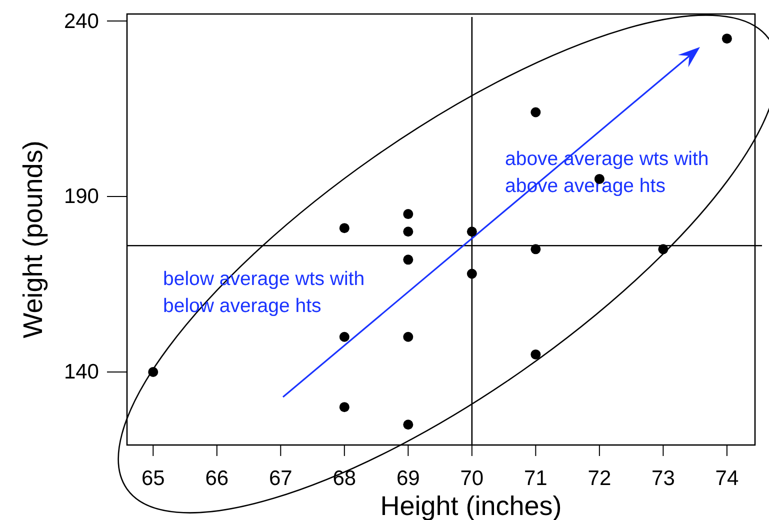 This screenshot has width=769, height=520. What do you see at coordinates (153, 478) in the screenshot?
I see `x-tick-label: 65` at bounding box center [153, 478].